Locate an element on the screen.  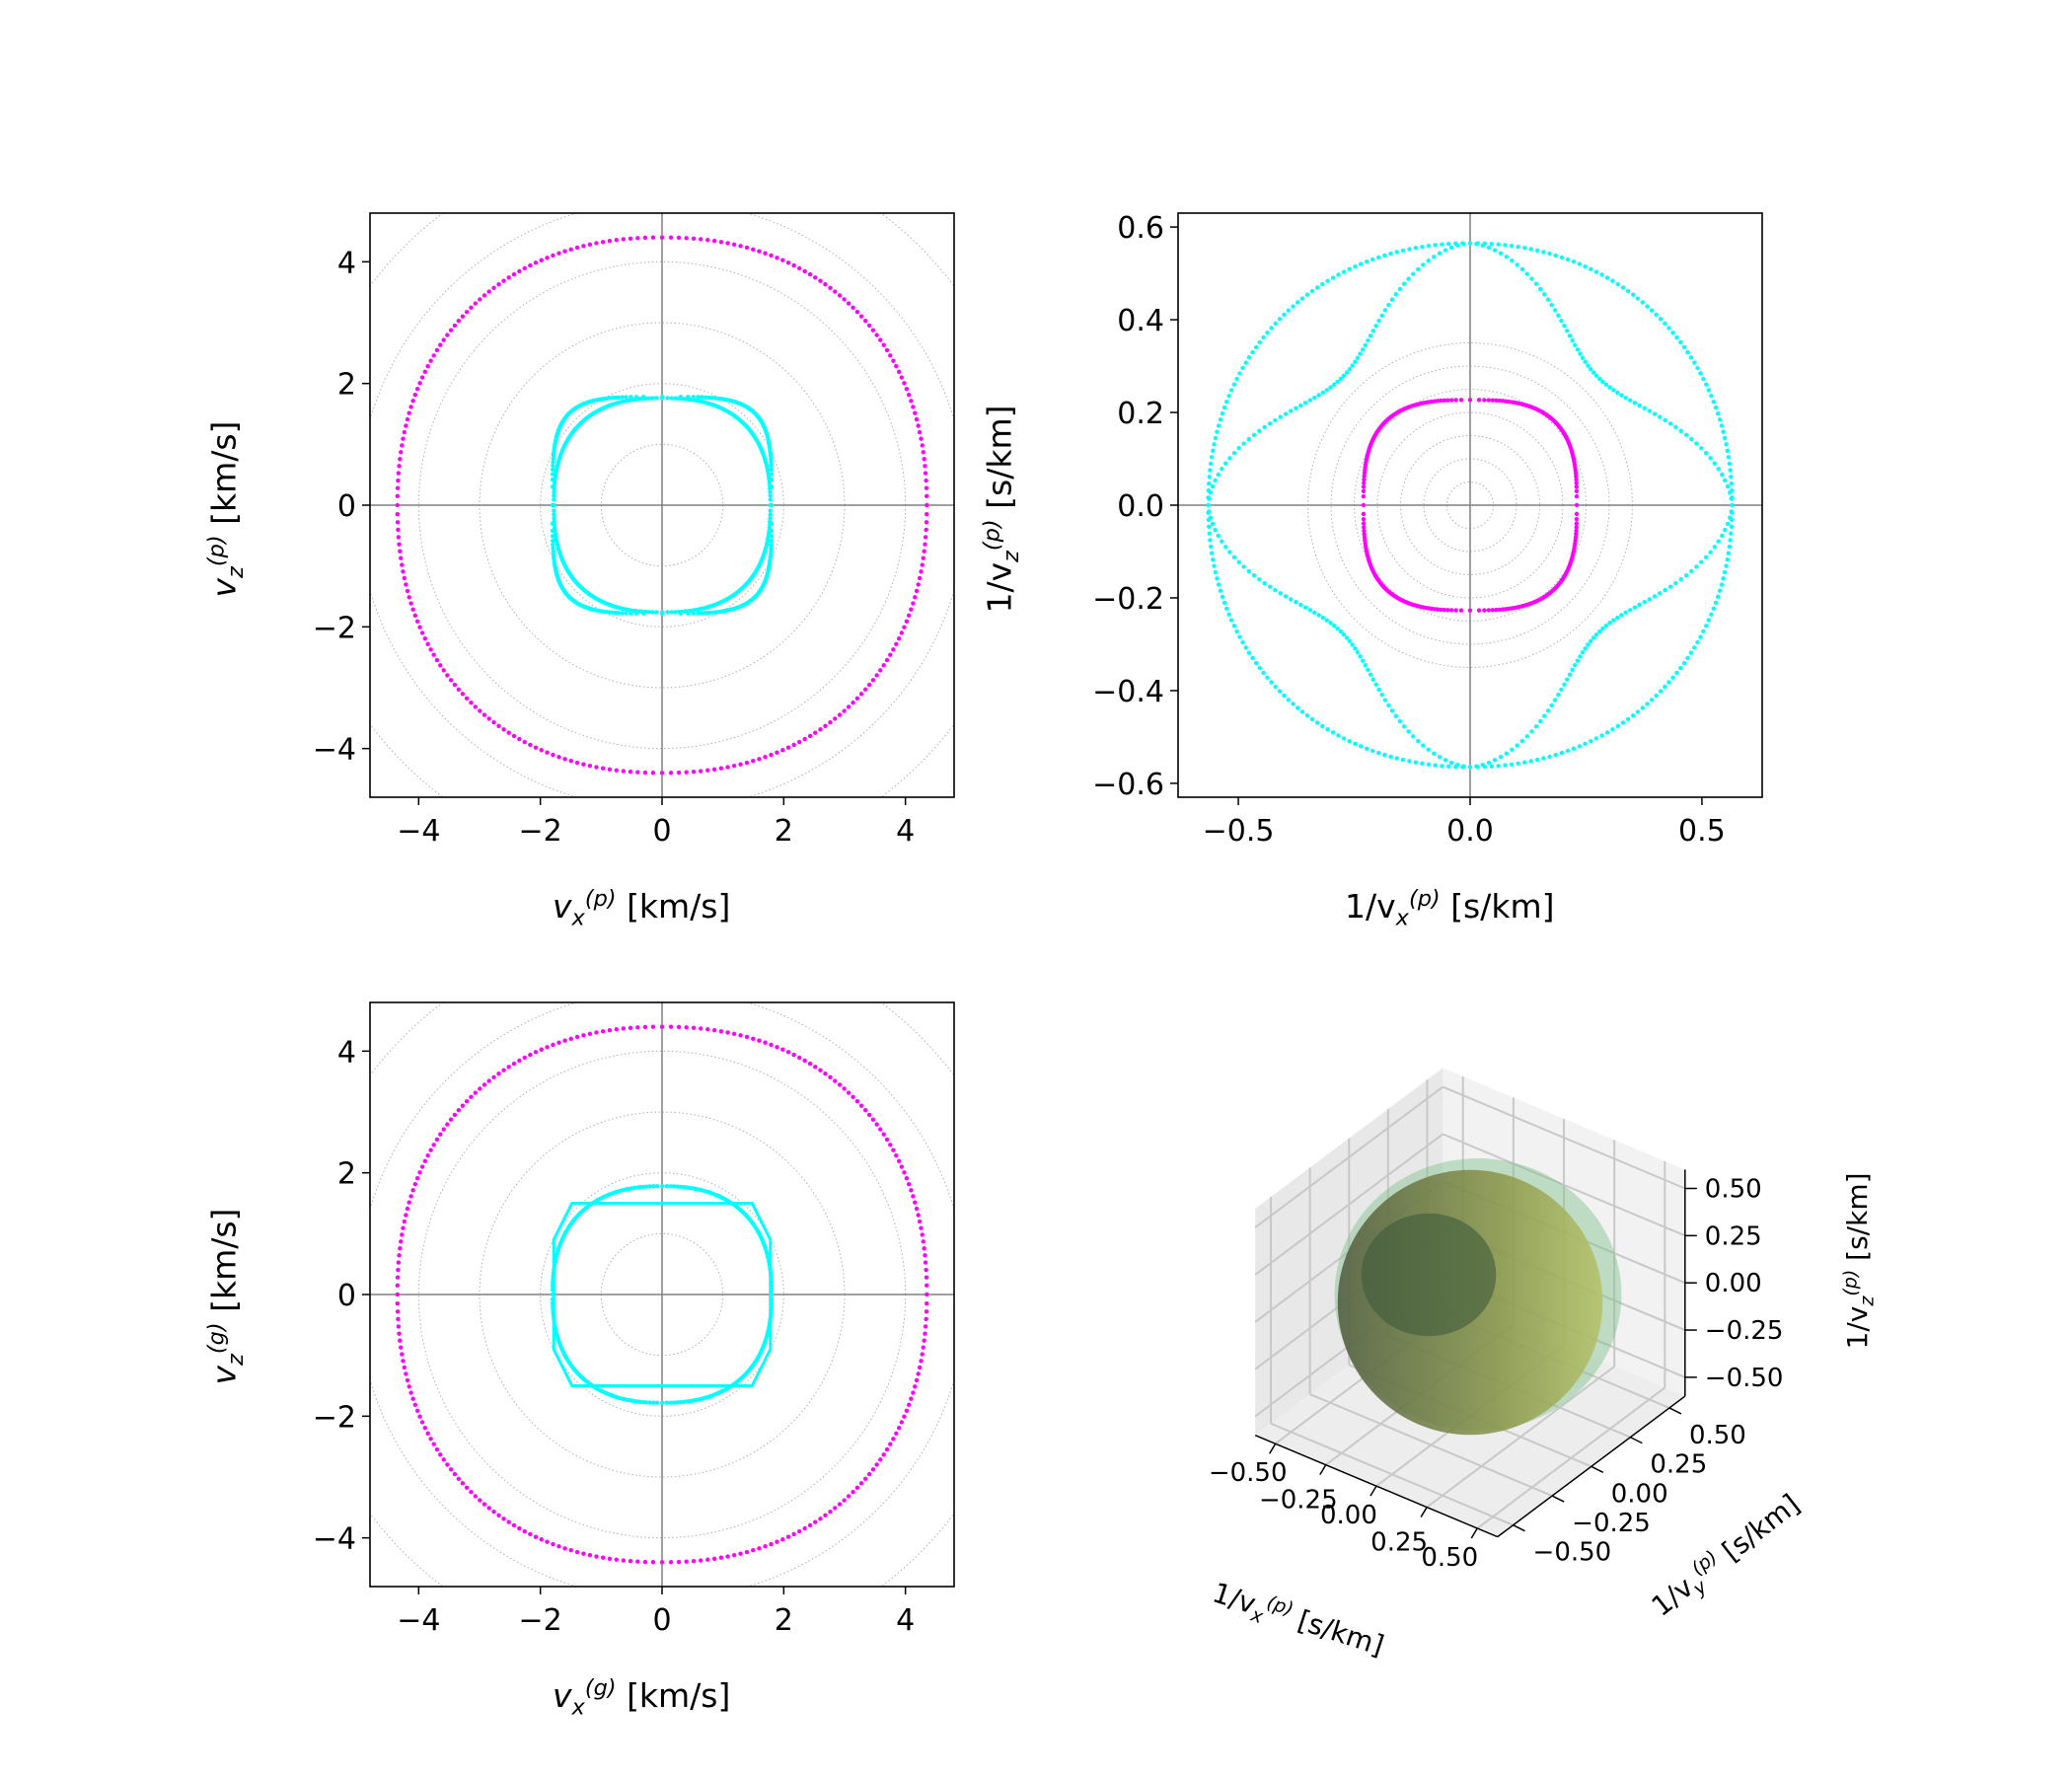
y-tick-3d is located at coordinates (1598, 1469).